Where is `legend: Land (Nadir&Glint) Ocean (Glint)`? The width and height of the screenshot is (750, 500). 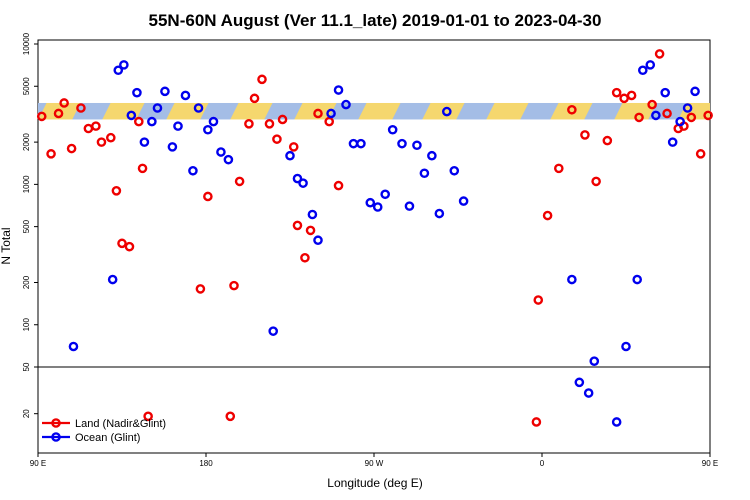
legend: Land (Nadir&Glint) Ocean (Glint) is located at coordinates (104, 431).